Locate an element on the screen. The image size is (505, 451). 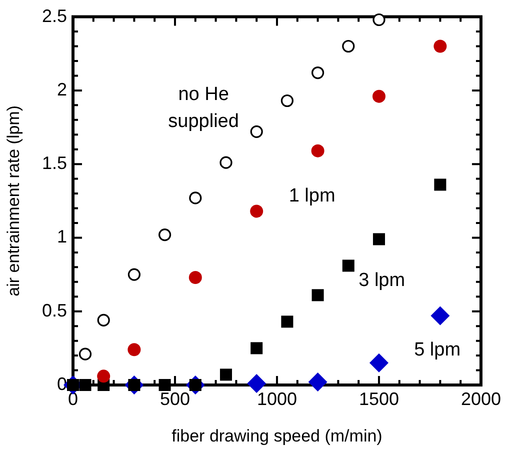
x-tick-label: 500 is located at coordinates (175, 398).